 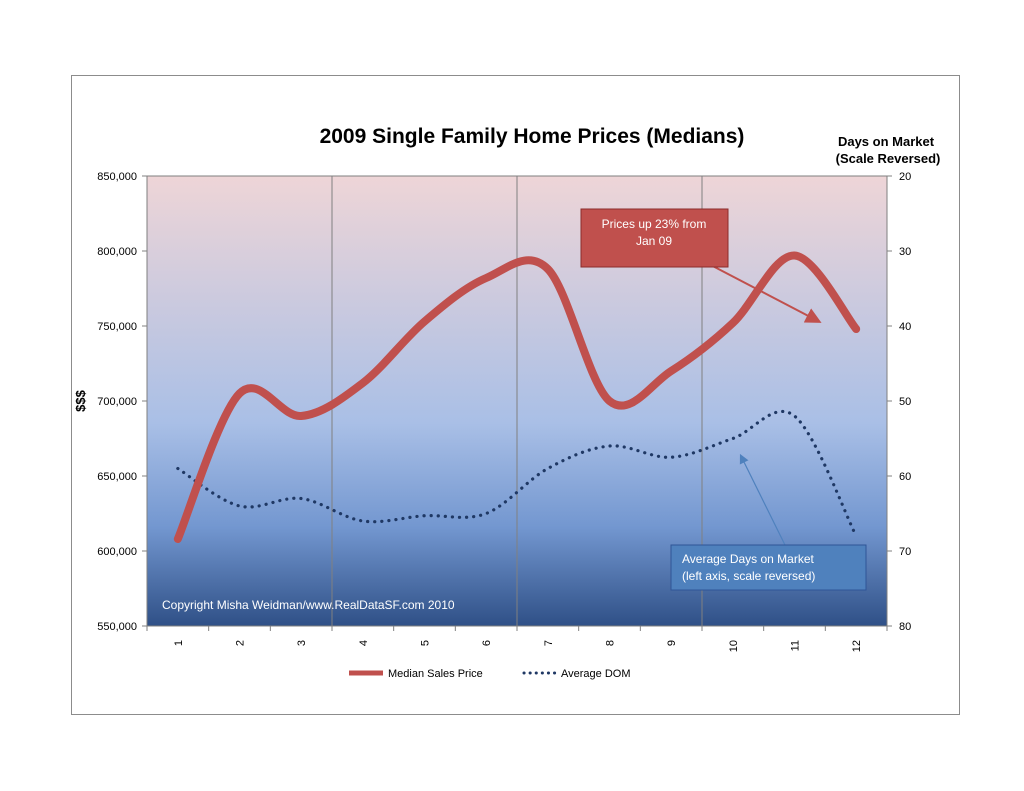 What do you see at coordinates (734, 646) in the screenshot?
I see `x-tick-label: 10` at bounding box center [734, 646].